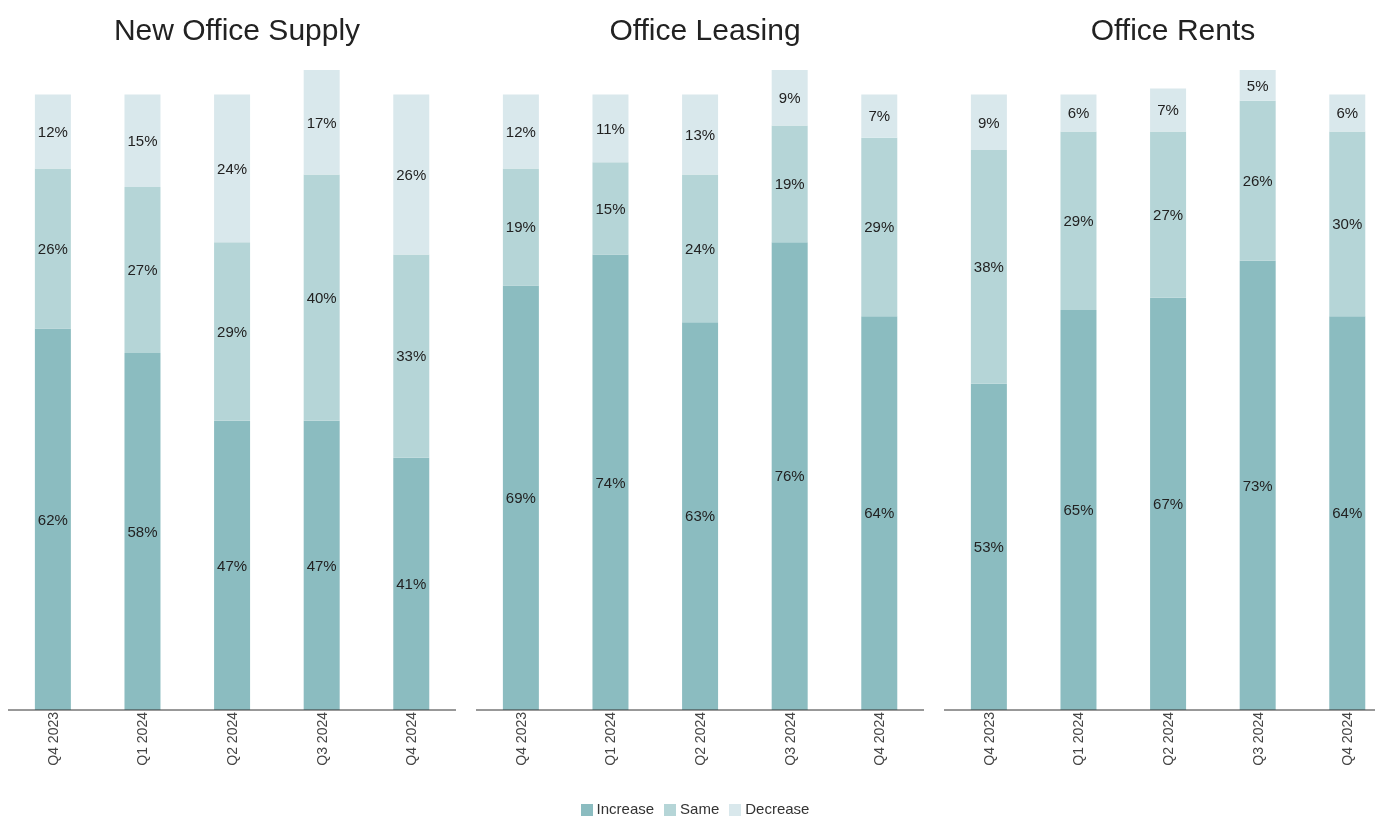 The width and height of the screenshot is (1375, 838). Describe the element at coordinates (237, 30) in the screenshot. I see `chart-title: New Office Supply` at that location.